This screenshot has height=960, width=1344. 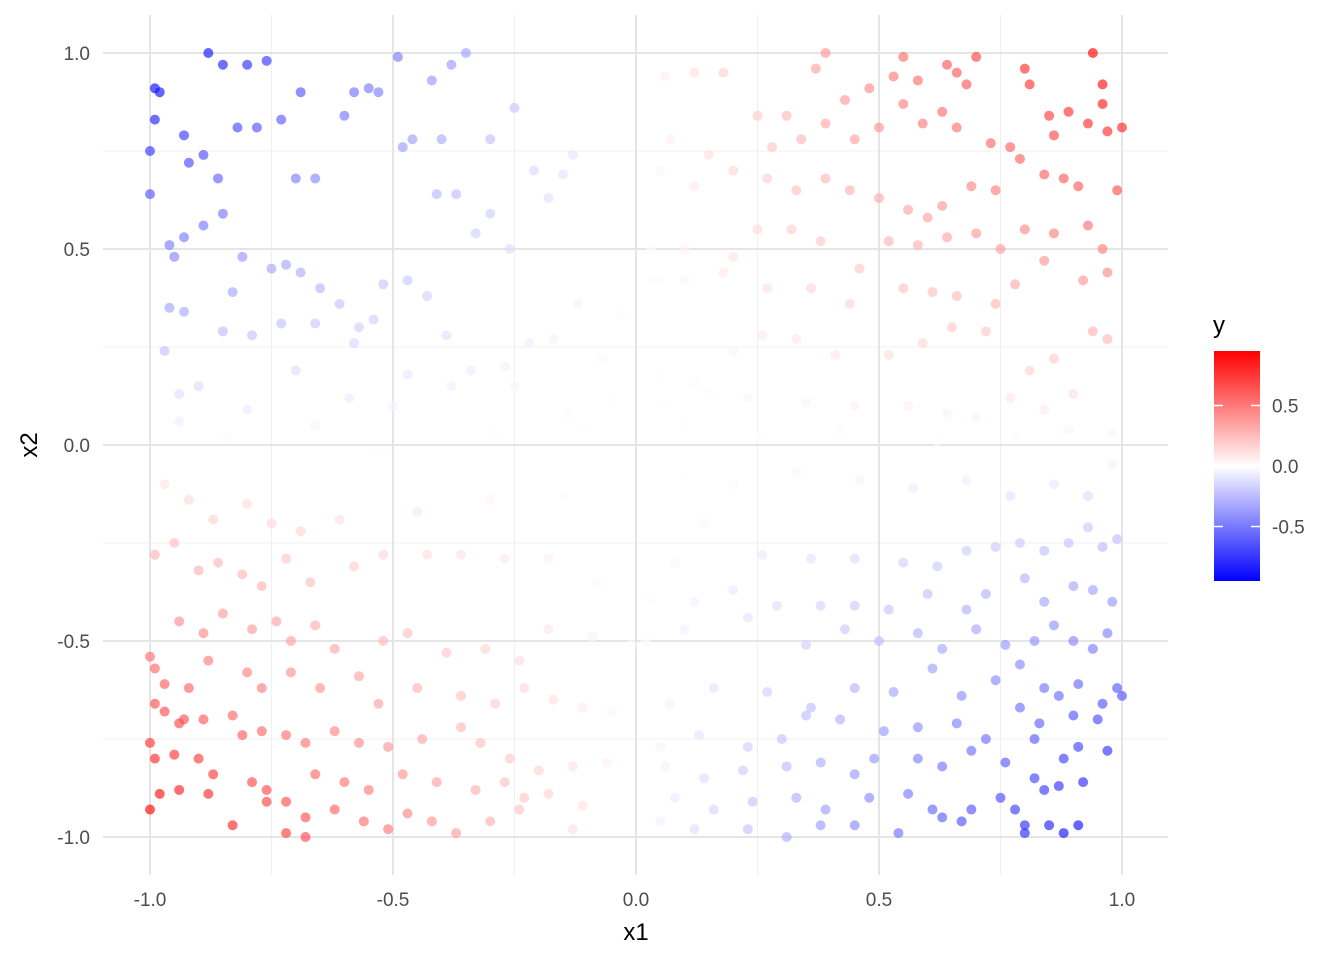 I want to click on x-axis-ticks: -1.0 -0.5 0.0 0.5 1.0, so click(x=635, y=900).